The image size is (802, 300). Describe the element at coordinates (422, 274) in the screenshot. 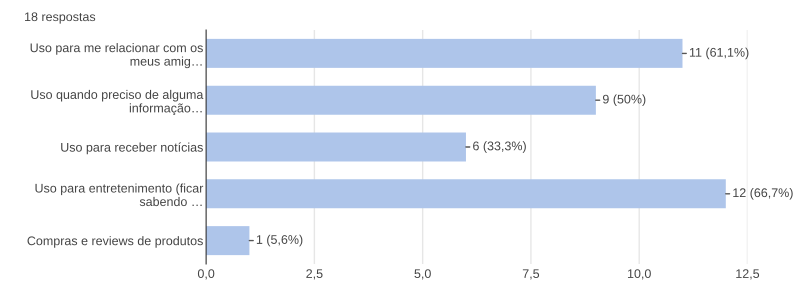

I see `x-tick-label: 5,0` at that location.